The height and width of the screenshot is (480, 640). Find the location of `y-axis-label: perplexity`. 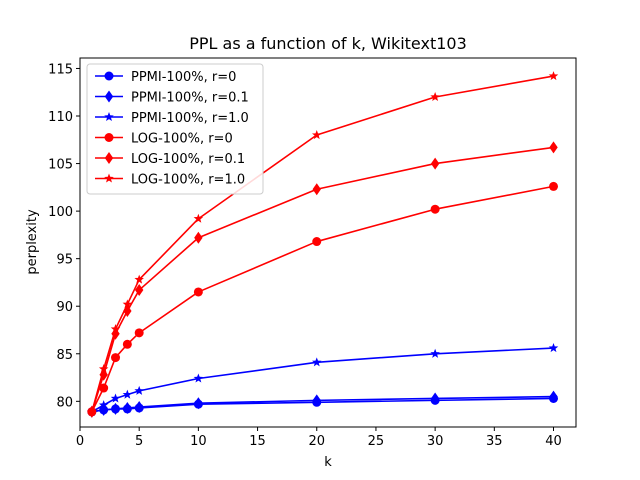

y-axis-label: perplexity is located at coordinates (32, 242).